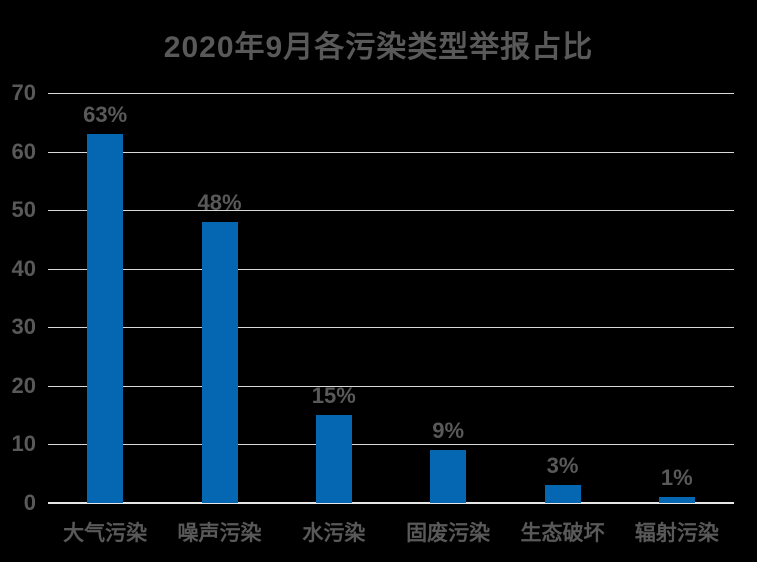  What do you see at coordinates (23, 92) in the screenshot?
I see `y-axis-tick-label: 70` at bounding box center [23, 92].